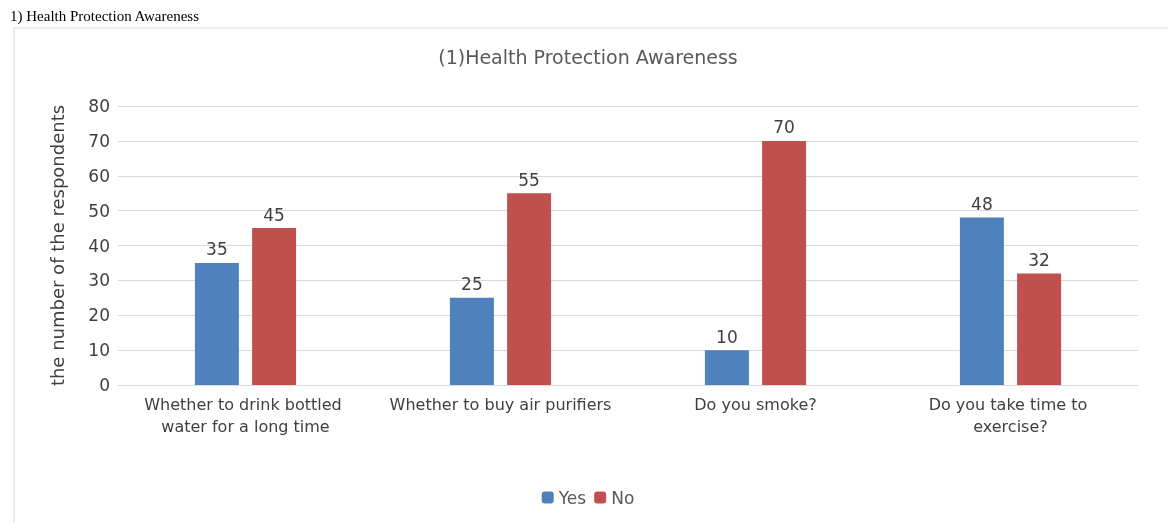 The width and height of the screenshot is (1176, 531). What do you see at coordinates (217, 249) in the screenshot?
I see `data-label: 35` at bounding box center [217, 249].